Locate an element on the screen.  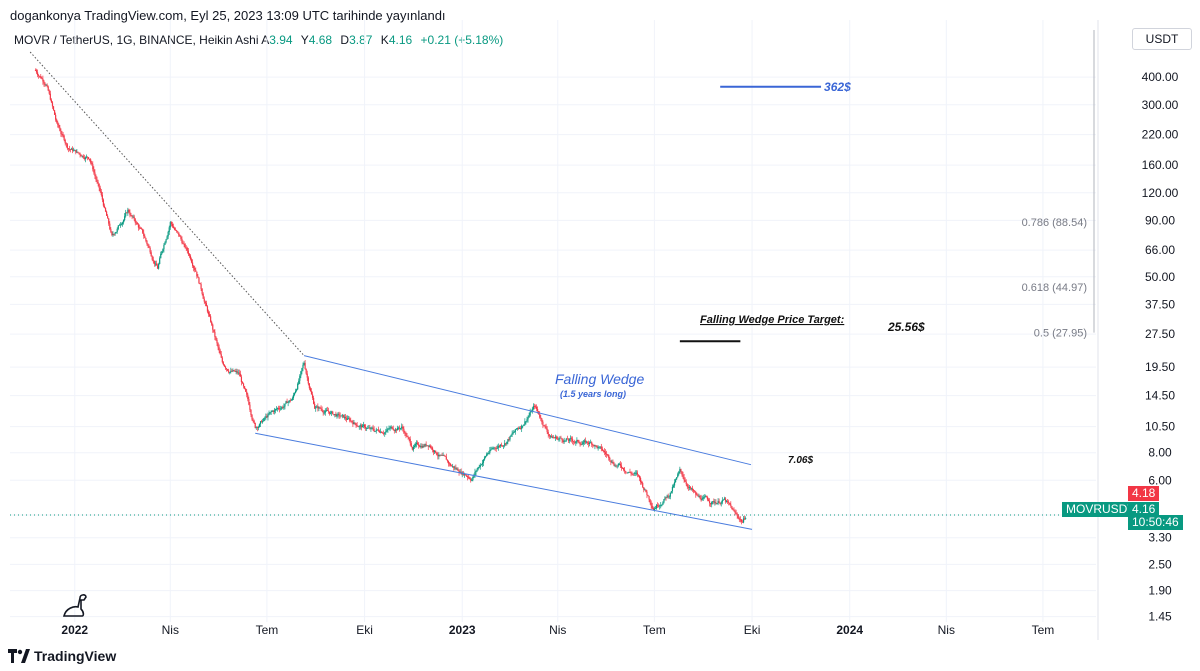
x-tick-label: Tem is located at coordinates (1043, 630).